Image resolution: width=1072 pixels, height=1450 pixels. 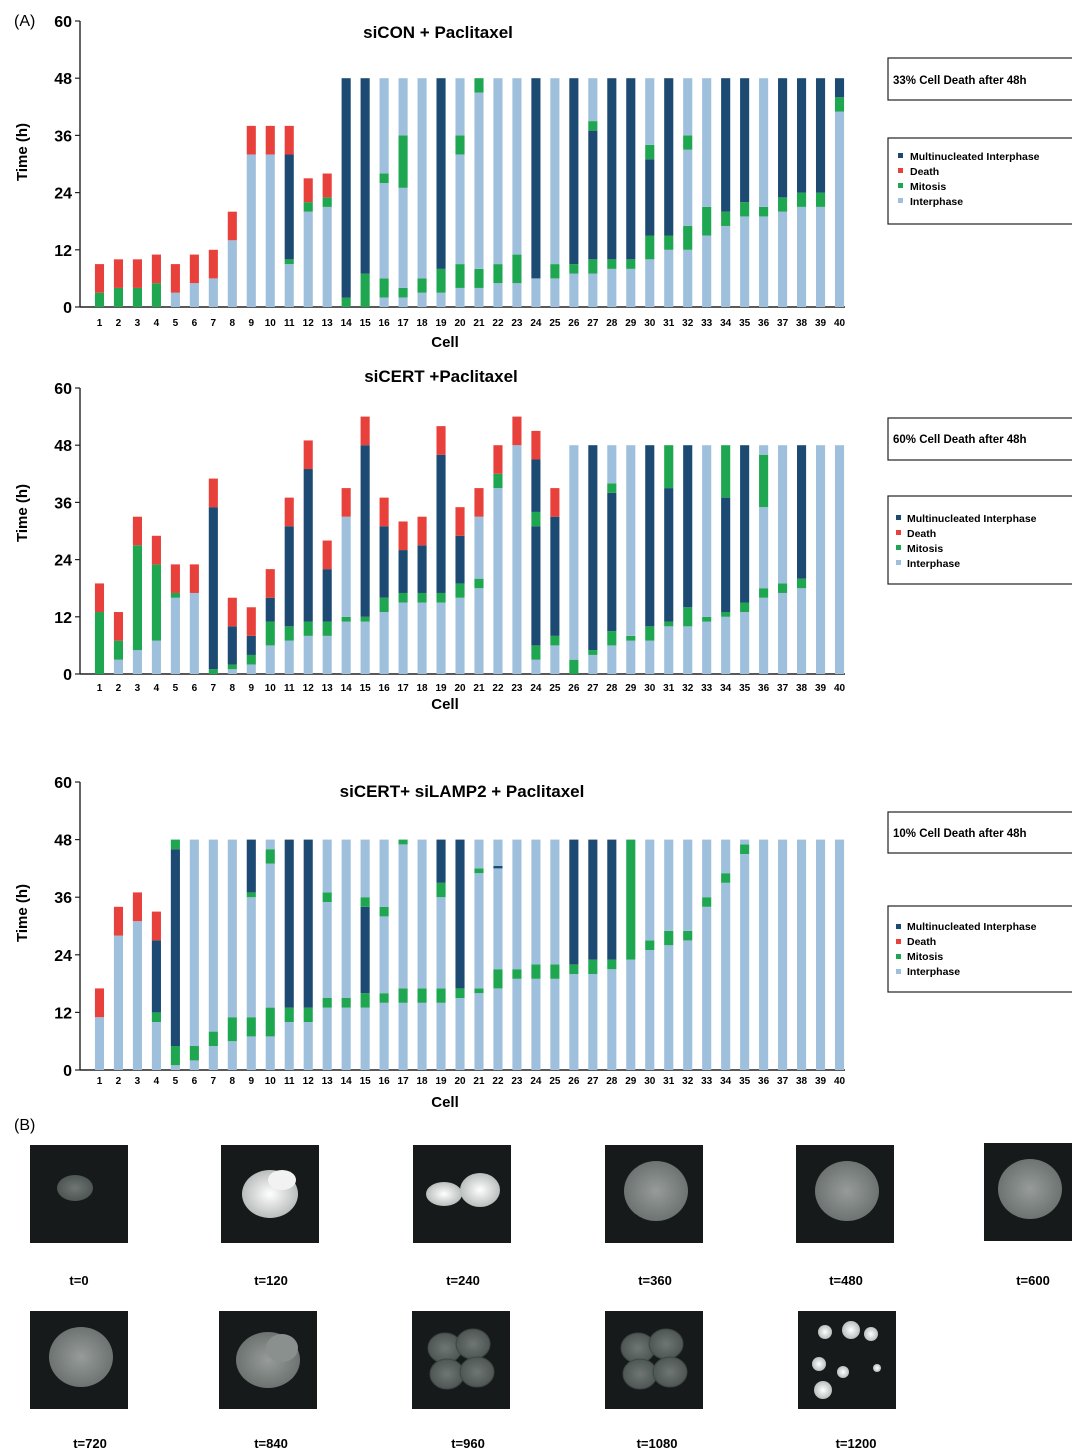 What do you see at coordinates (347, 688) in the screenshot?
I see `x-tick-label: 14` at bounding box center [347, 688].